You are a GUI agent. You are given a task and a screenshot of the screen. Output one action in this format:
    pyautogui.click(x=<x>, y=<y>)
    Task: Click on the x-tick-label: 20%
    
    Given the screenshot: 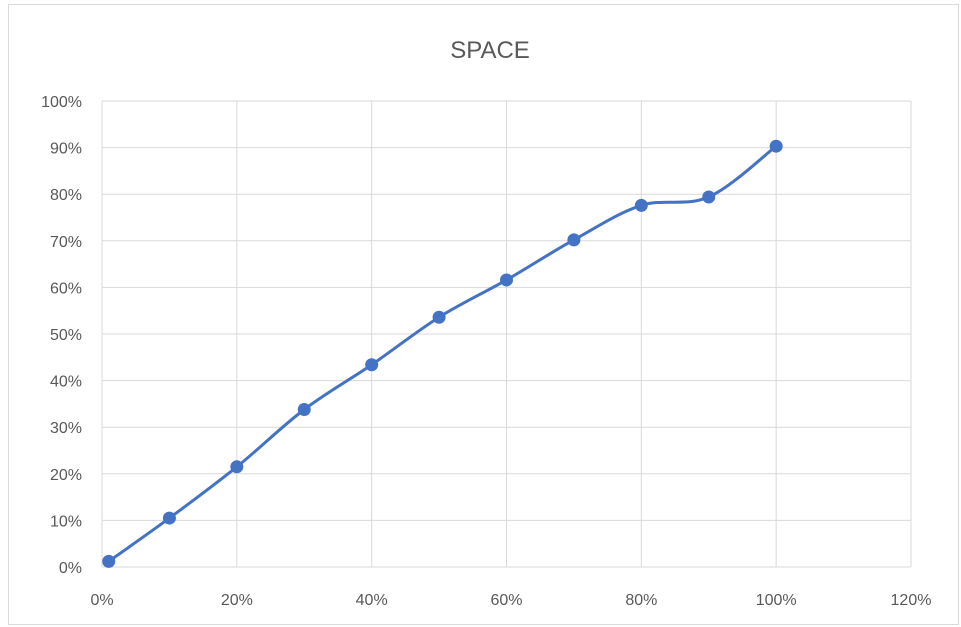 What is the action you would take?
    pyautogui.click(x=237, y=600)
    